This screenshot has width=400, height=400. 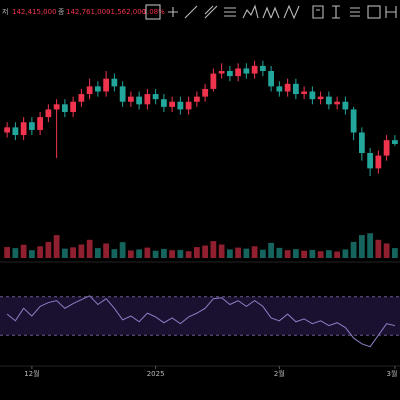 What do you see at coordinates (250, 11) in the screenshot?
I see `tool-pattern` at bounding box center [250, 11].